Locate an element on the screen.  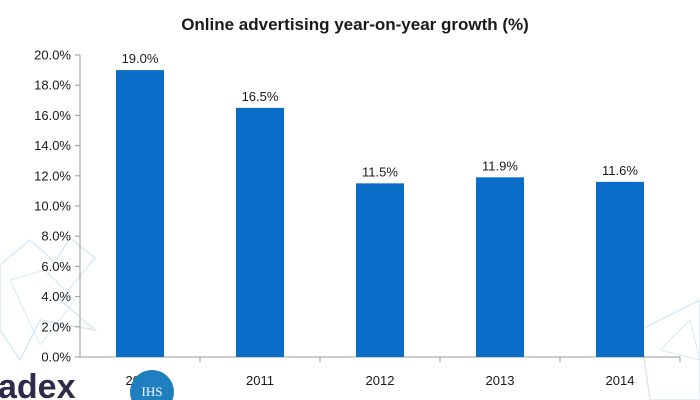
y-axis-tick-label: 16.0% is located at coordinates (52, 115).